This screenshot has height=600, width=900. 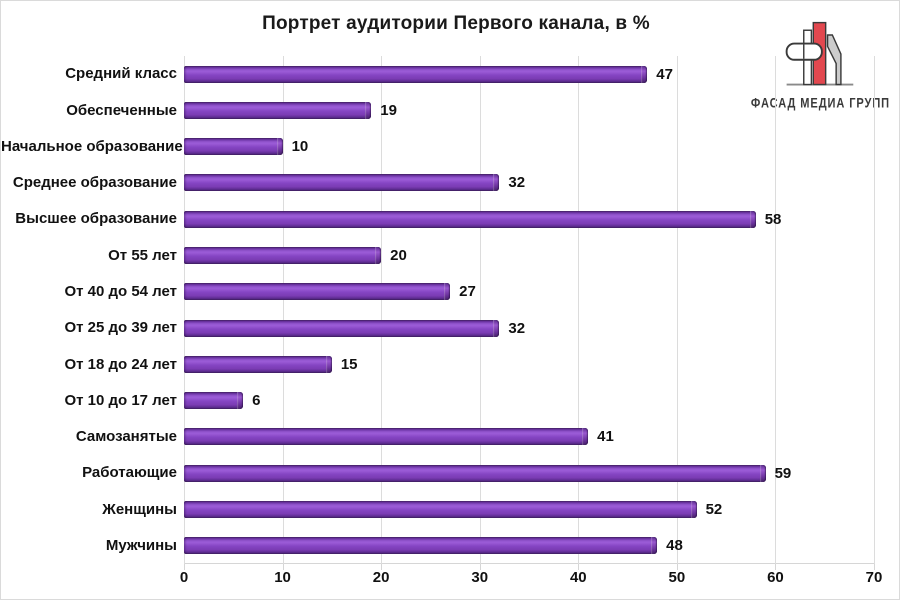 What do you see at coordinates (300, 147) in the screenshot?
I see `bar-value-label: 10` at bounding box center [300, 147].